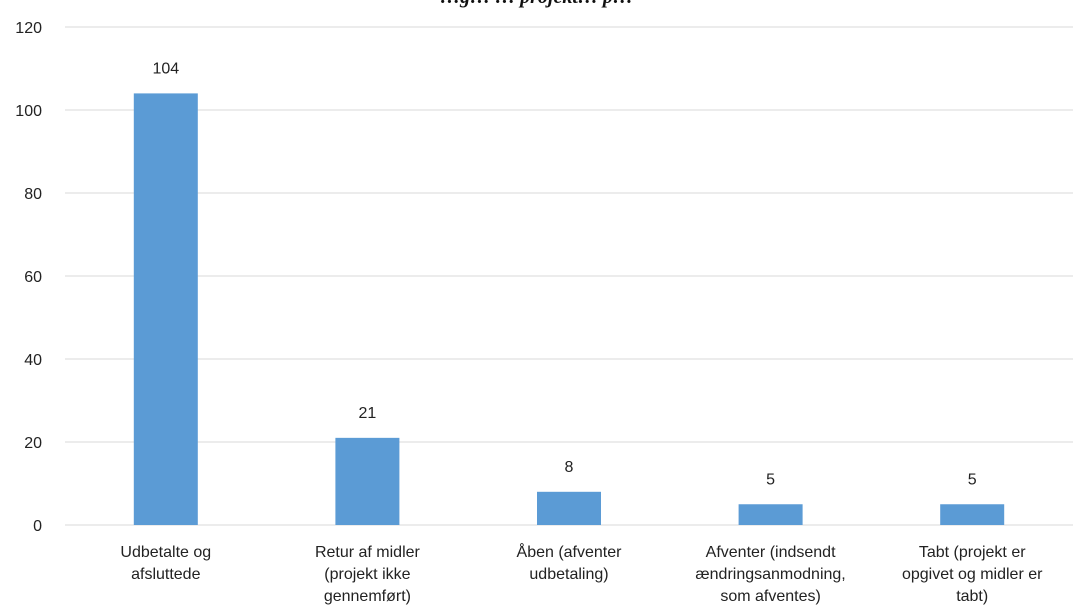  I want to click on x-tick-label-line: ændringsanmodning,, so click(770, 574).